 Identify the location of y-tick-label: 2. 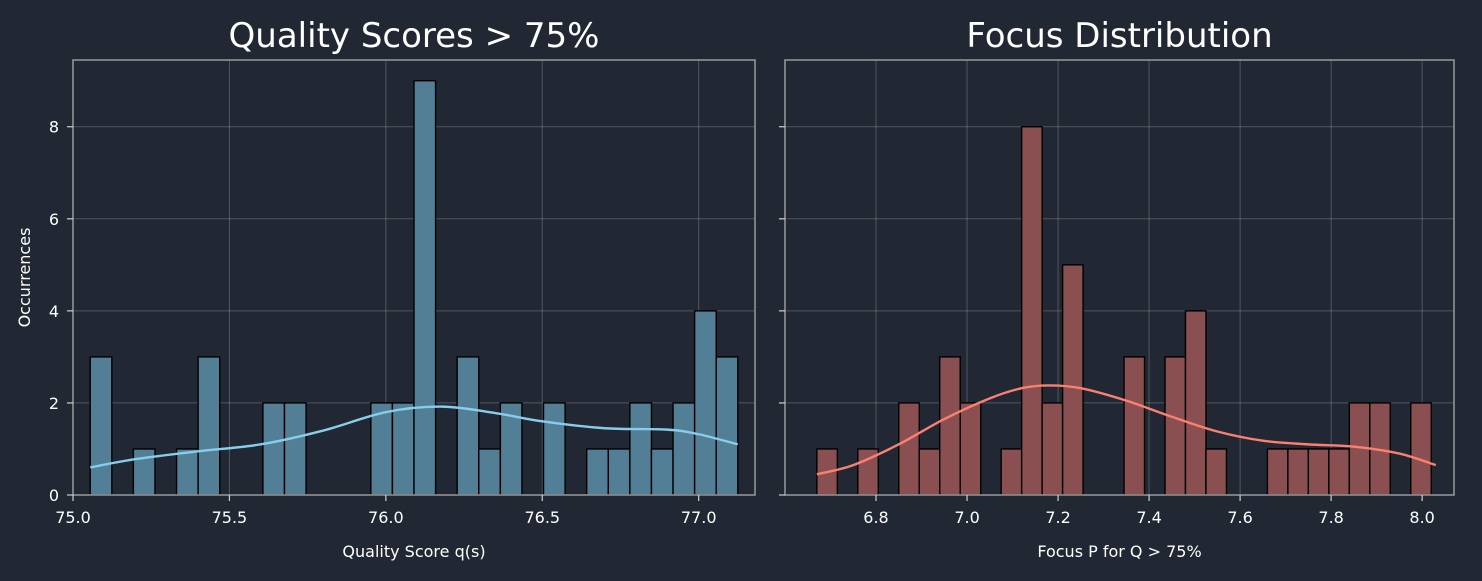
(54, 403).